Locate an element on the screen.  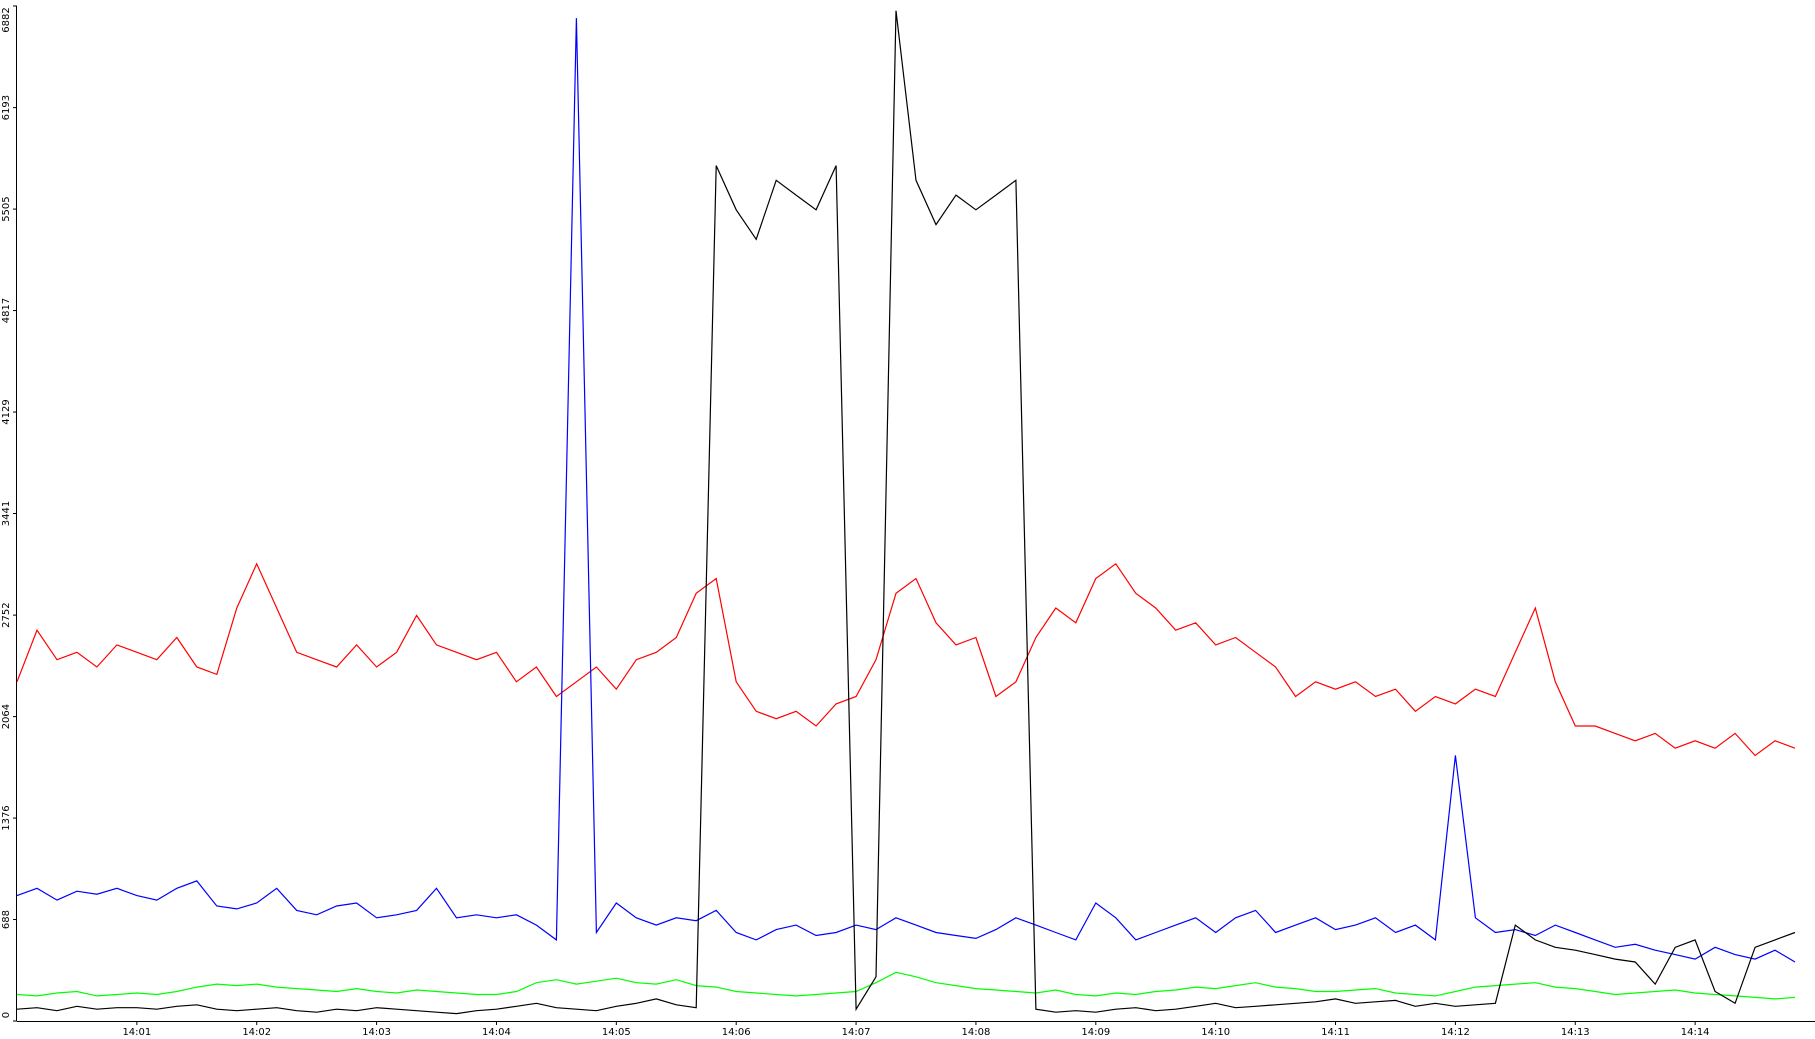
x-tick-label: 14:01 is located at coordinates (136, 1032).